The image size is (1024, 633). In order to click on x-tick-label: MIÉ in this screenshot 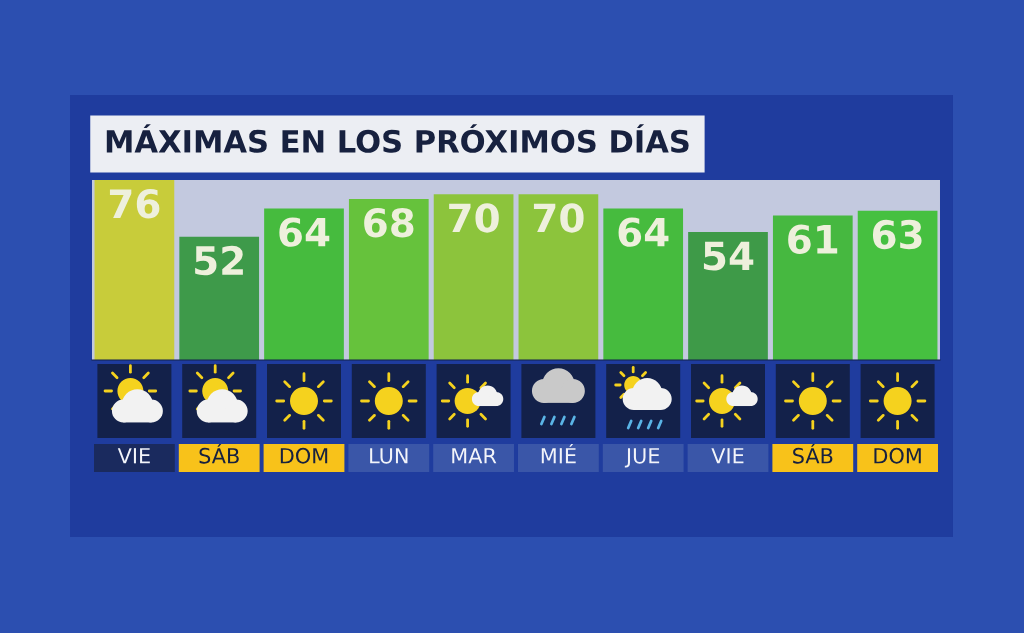, I will do `click(558, 454)`.